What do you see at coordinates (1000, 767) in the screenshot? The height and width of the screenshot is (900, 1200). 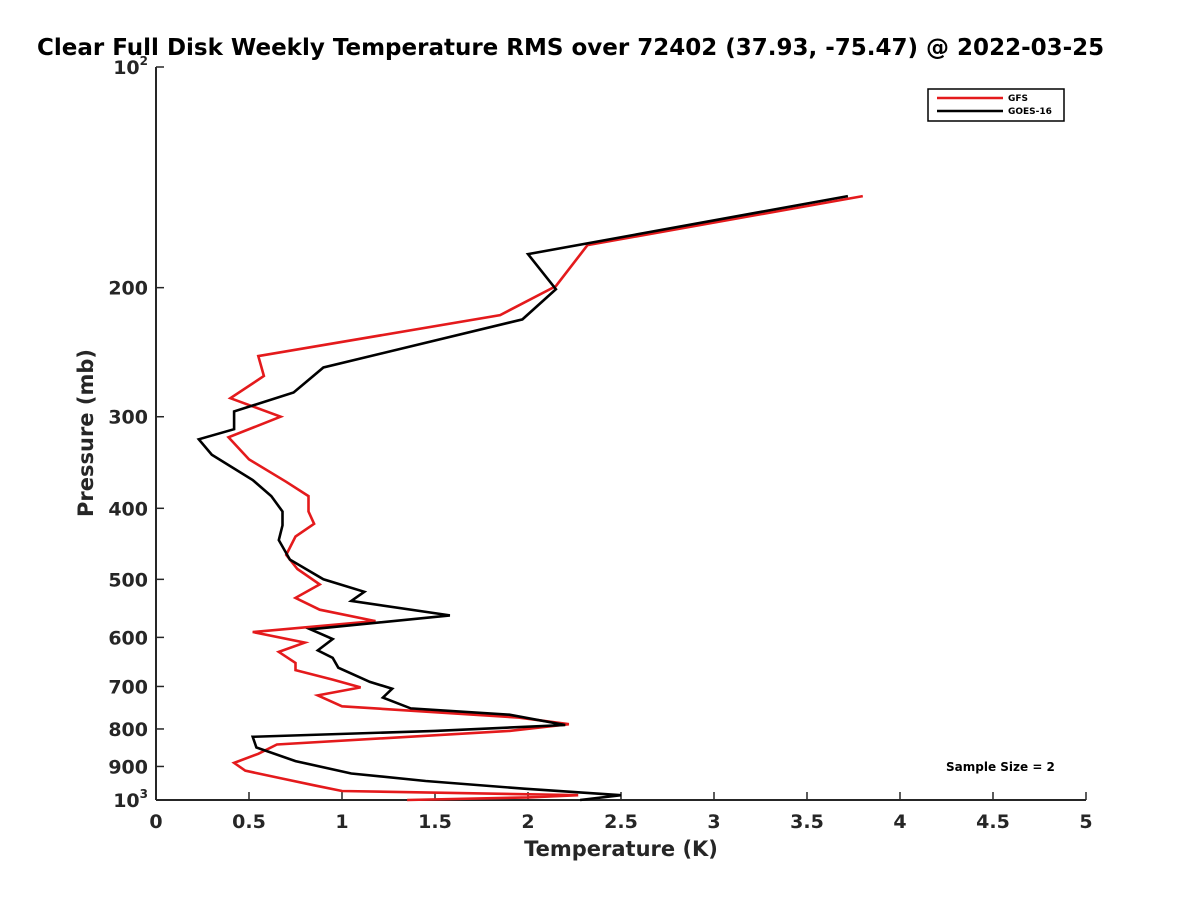 I see `sample-size-annotation: Sample Size = 2` at bounding box center [1000, 767].